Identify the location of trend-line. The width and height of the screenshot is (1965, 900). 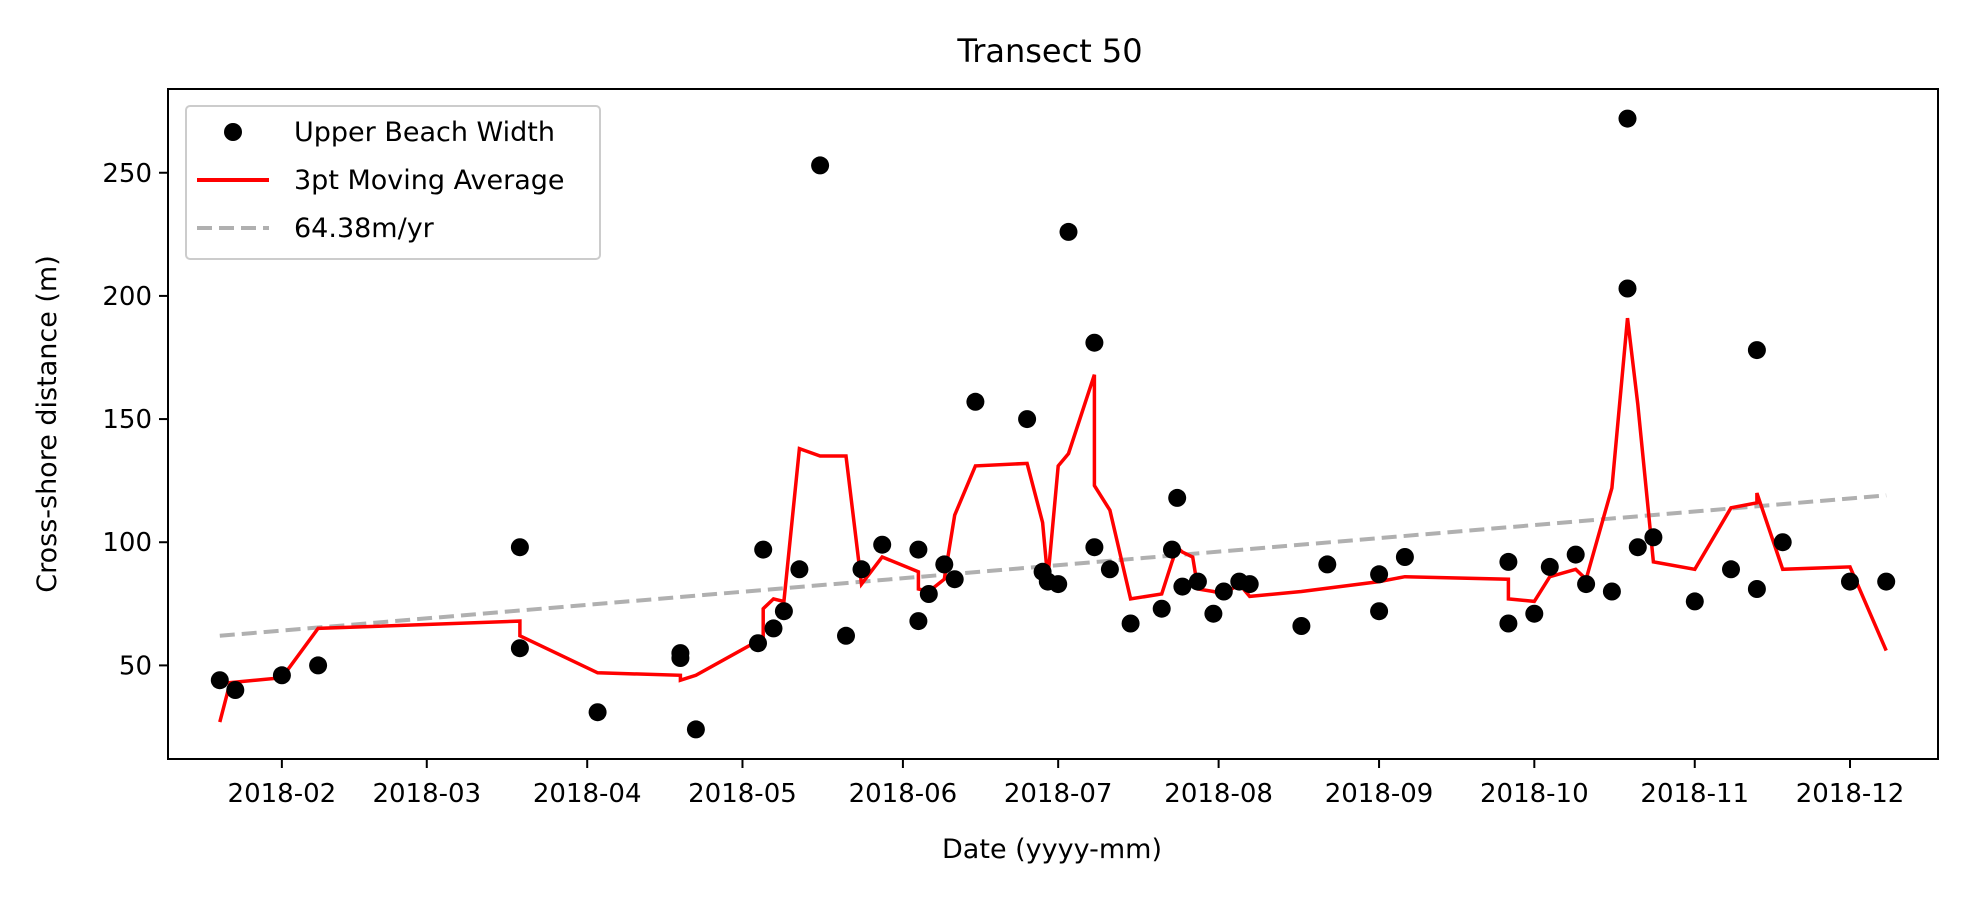
(1053, 565).